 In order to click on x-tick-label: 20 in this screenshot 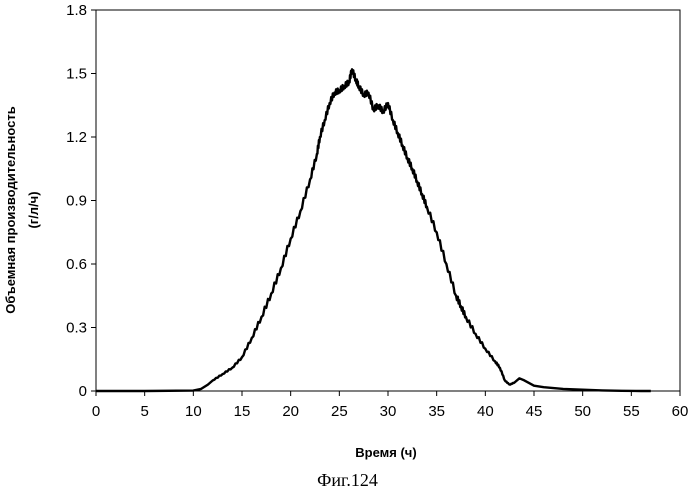, I will do `click(290, 411)`.